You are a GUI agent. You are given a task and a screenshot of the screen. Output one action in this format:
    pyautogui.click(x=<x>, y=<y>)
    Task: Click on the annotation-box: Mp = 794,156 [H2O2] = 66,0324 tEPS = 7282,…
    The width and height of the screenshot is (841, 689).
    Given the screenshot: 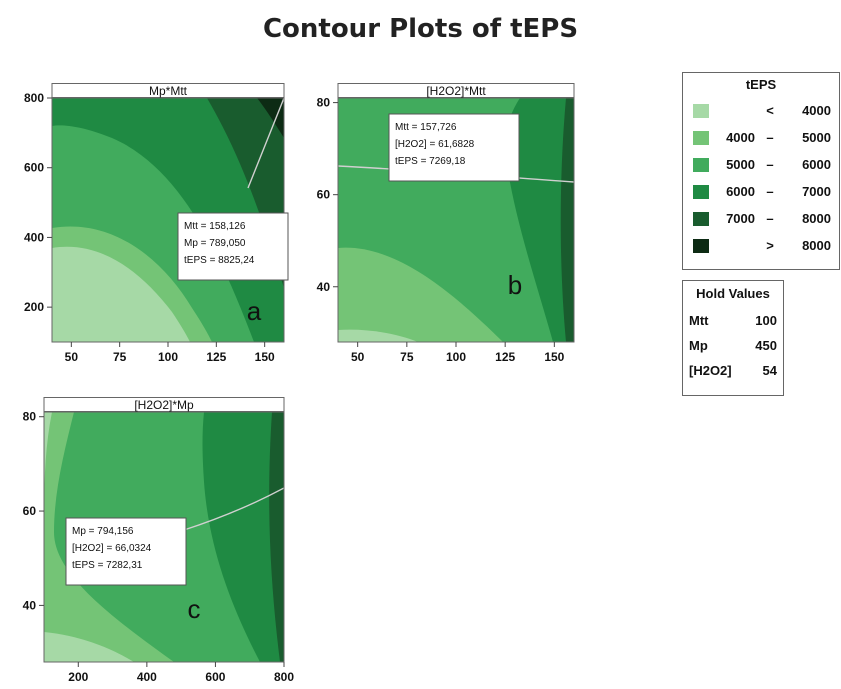 What is the action you would take?
    pyautogui.click(x=126, y=551)
    